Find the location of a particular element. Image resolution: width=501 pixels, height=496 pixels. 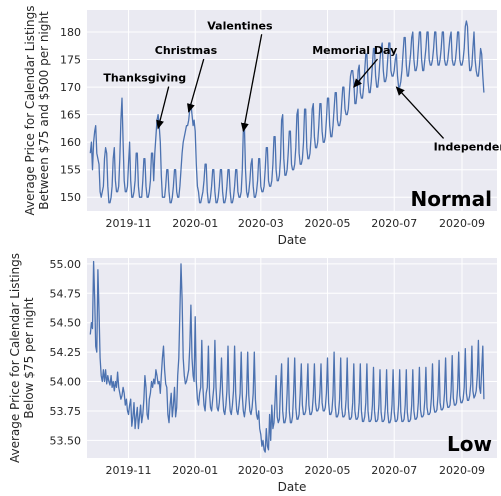

y-tick-label: 55.00 is located at coordinates (66, 264).